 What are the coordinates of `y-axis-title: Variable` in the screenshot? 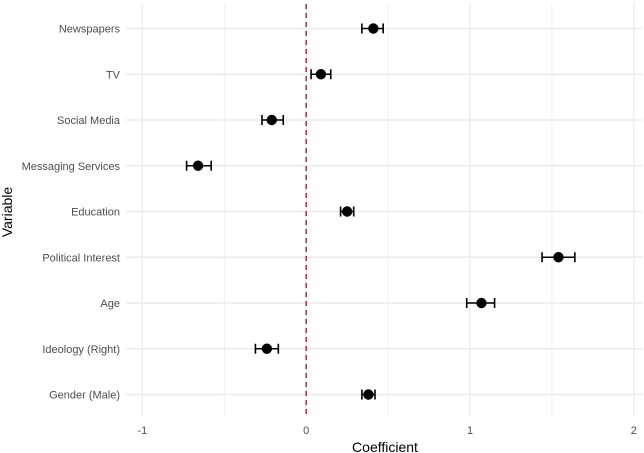 It's located at (7, 212).